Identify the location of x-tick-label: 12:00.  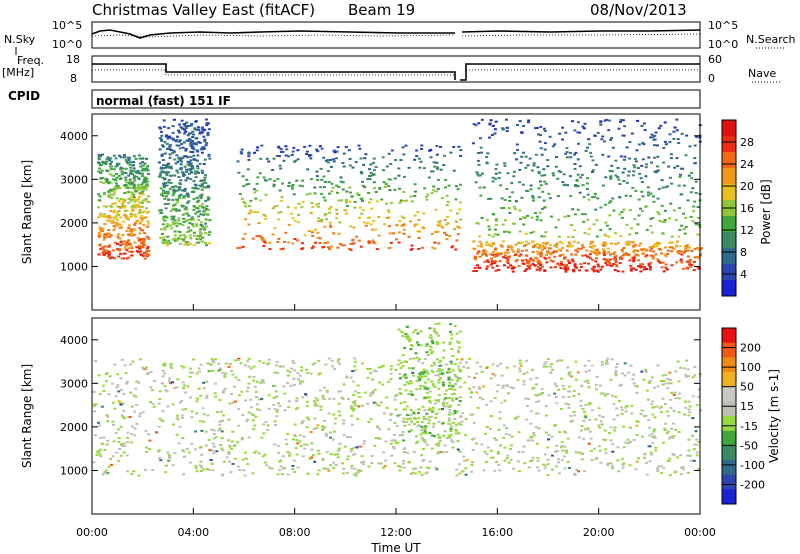
(396, 532).